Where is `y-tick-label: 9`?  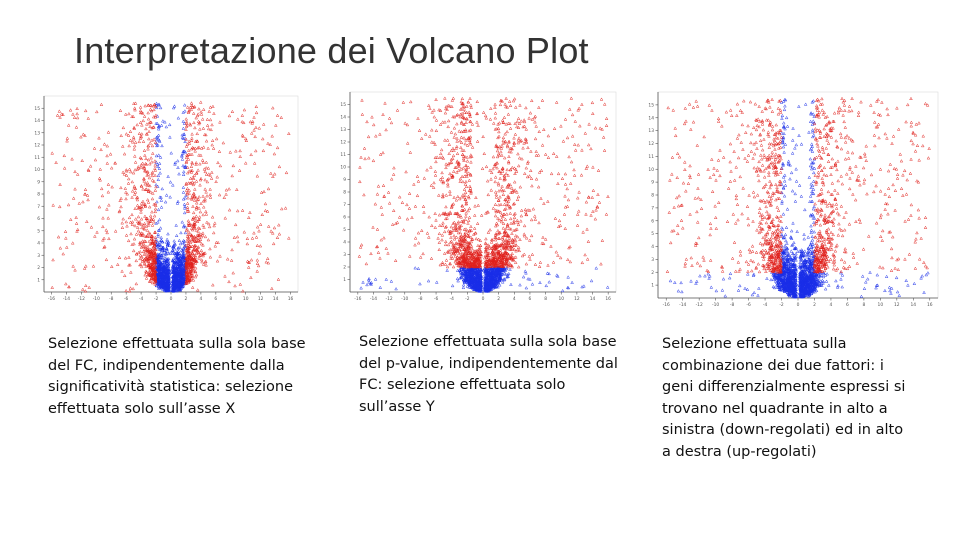 y-tick-label: 9 is located at coordinates (38, 182).